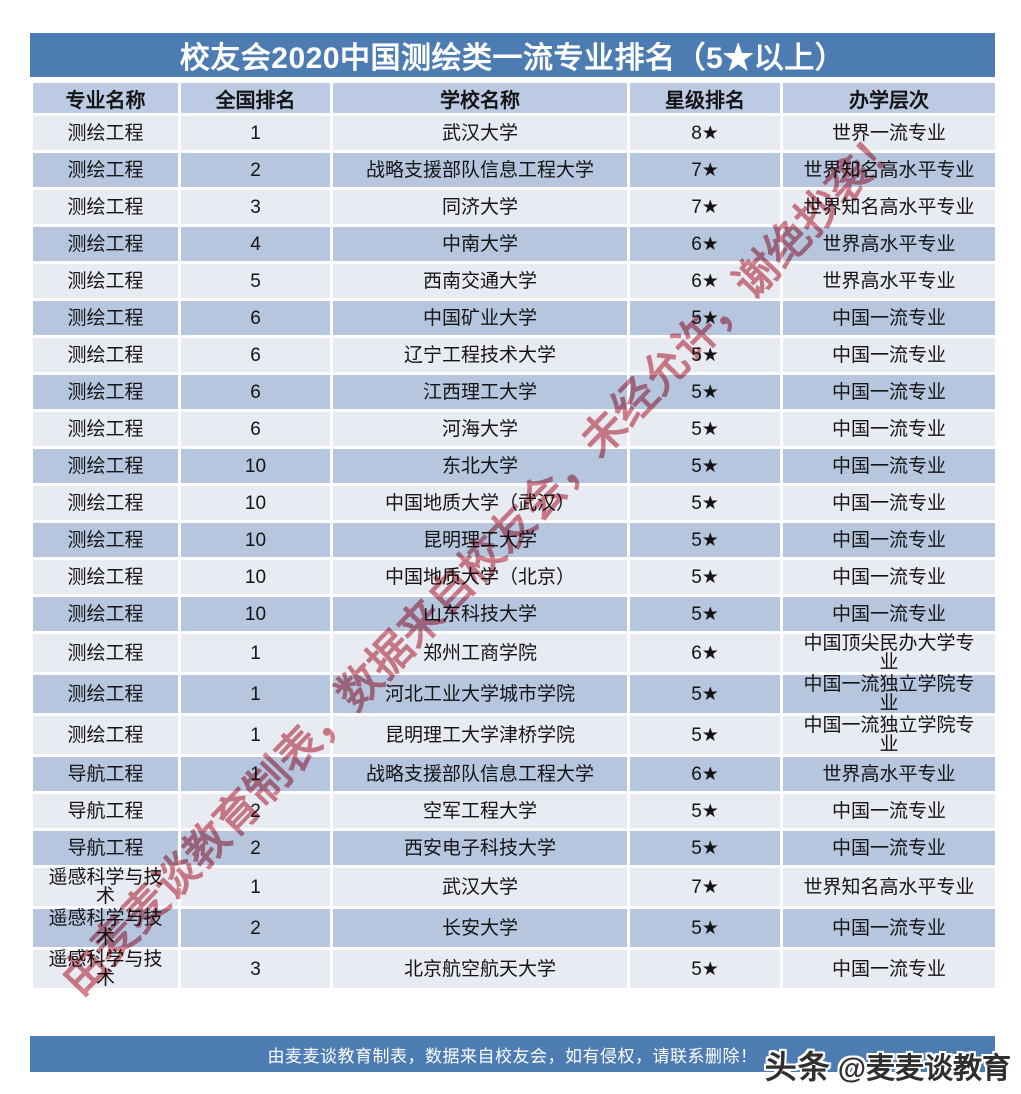 The image size is (1021, 1094). Describe the element at coordinates (480, 429) in the screenshot. I see `cell-school: 河海大学` at that location.